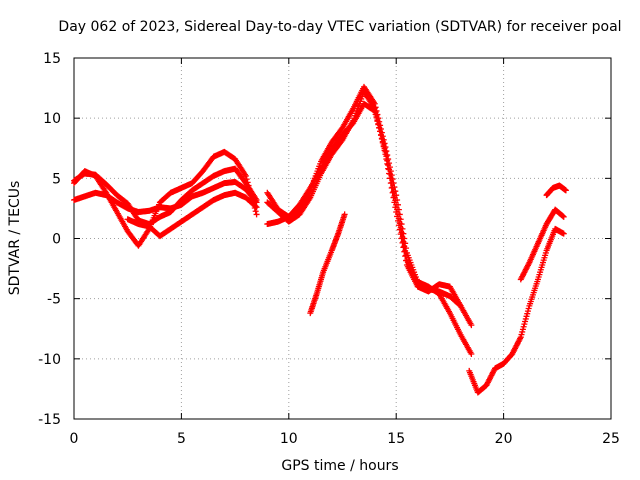  What do you see at coordinates (339, 466) in the screenshot?
I see `x-axis-label: GPS time / hours` at bounding box center [339, 466].